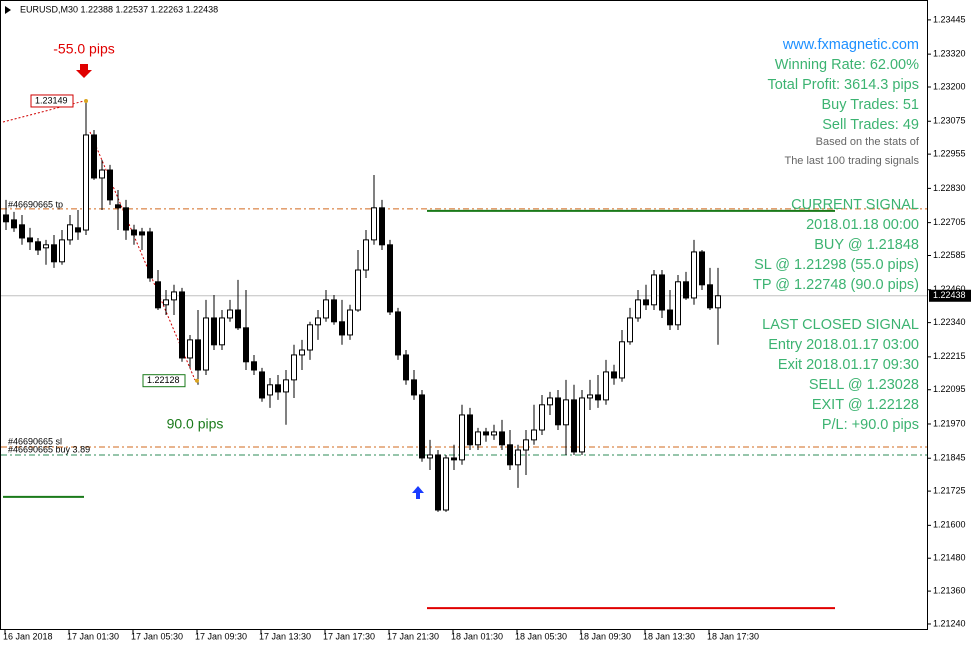 The height and width of the screenshot is (648, 972). I want to click on loss-annotation: -55.0 pips, so click(83, 49).